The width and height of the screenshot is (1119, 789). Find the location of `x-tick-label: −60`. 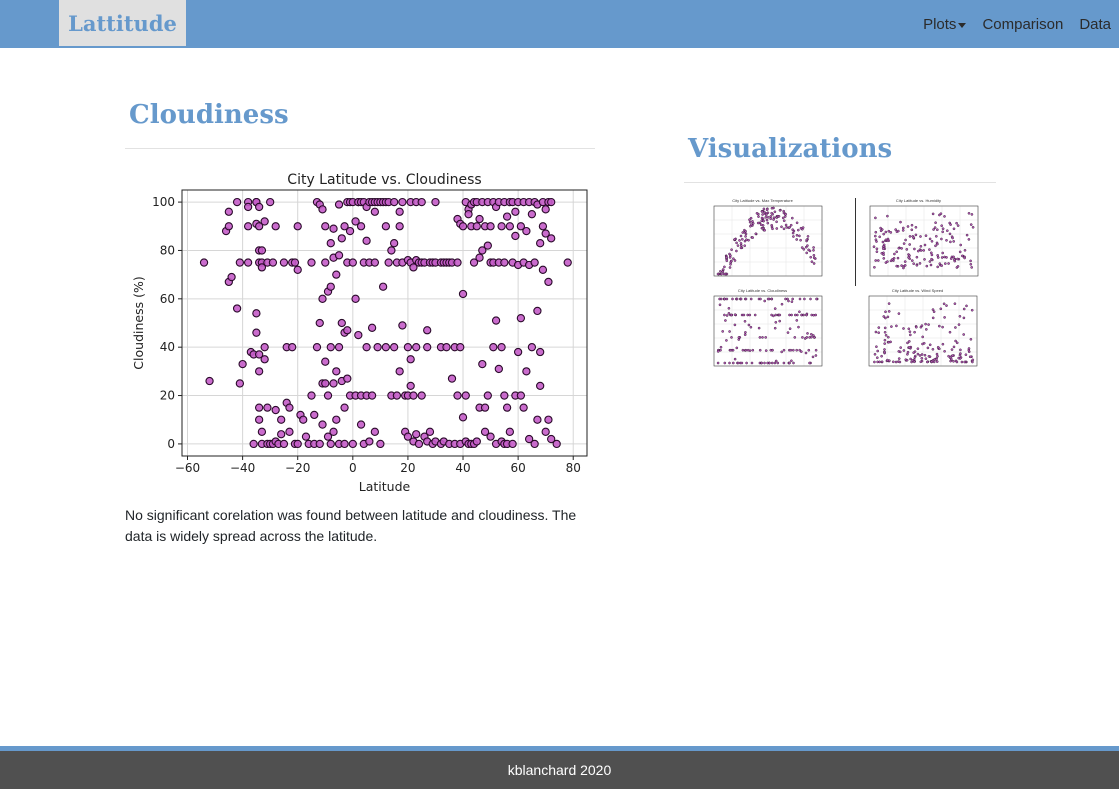

x-tick-label: −60 is located at coordinates (187, 468).